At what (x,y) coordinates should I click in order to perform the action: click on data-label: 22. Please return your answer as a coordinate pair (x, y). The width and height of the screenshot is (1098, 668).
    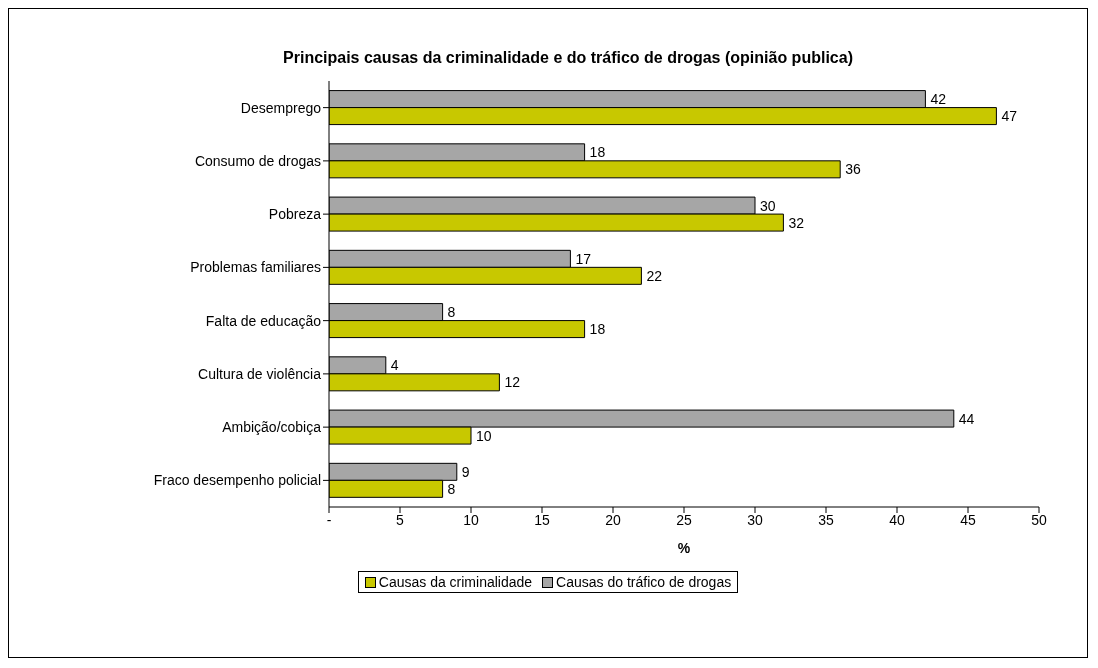
    Looking at the image, I should click on (654, 275).